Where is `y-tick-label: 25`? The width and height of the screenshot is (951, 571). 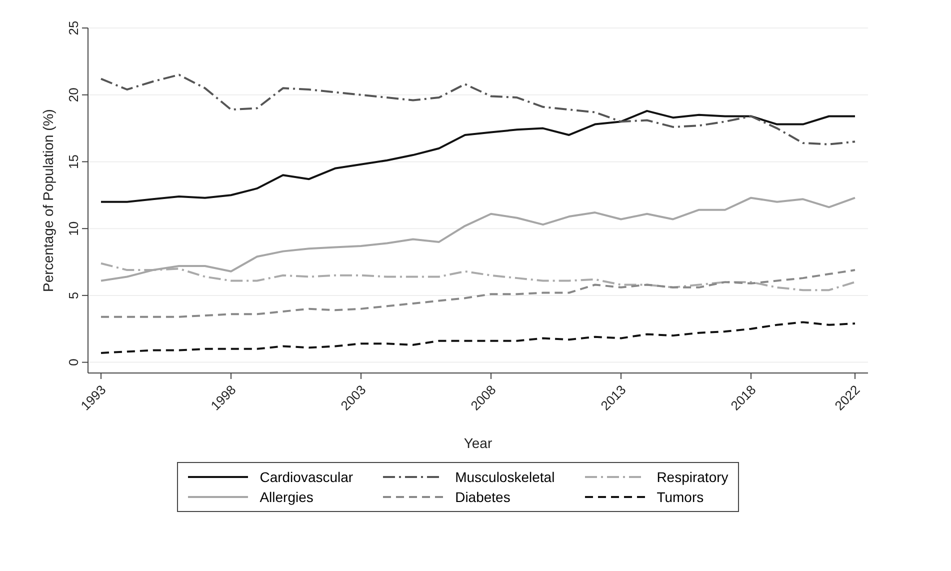 y-tick-label: 25 is located at coordinates (73, 28).